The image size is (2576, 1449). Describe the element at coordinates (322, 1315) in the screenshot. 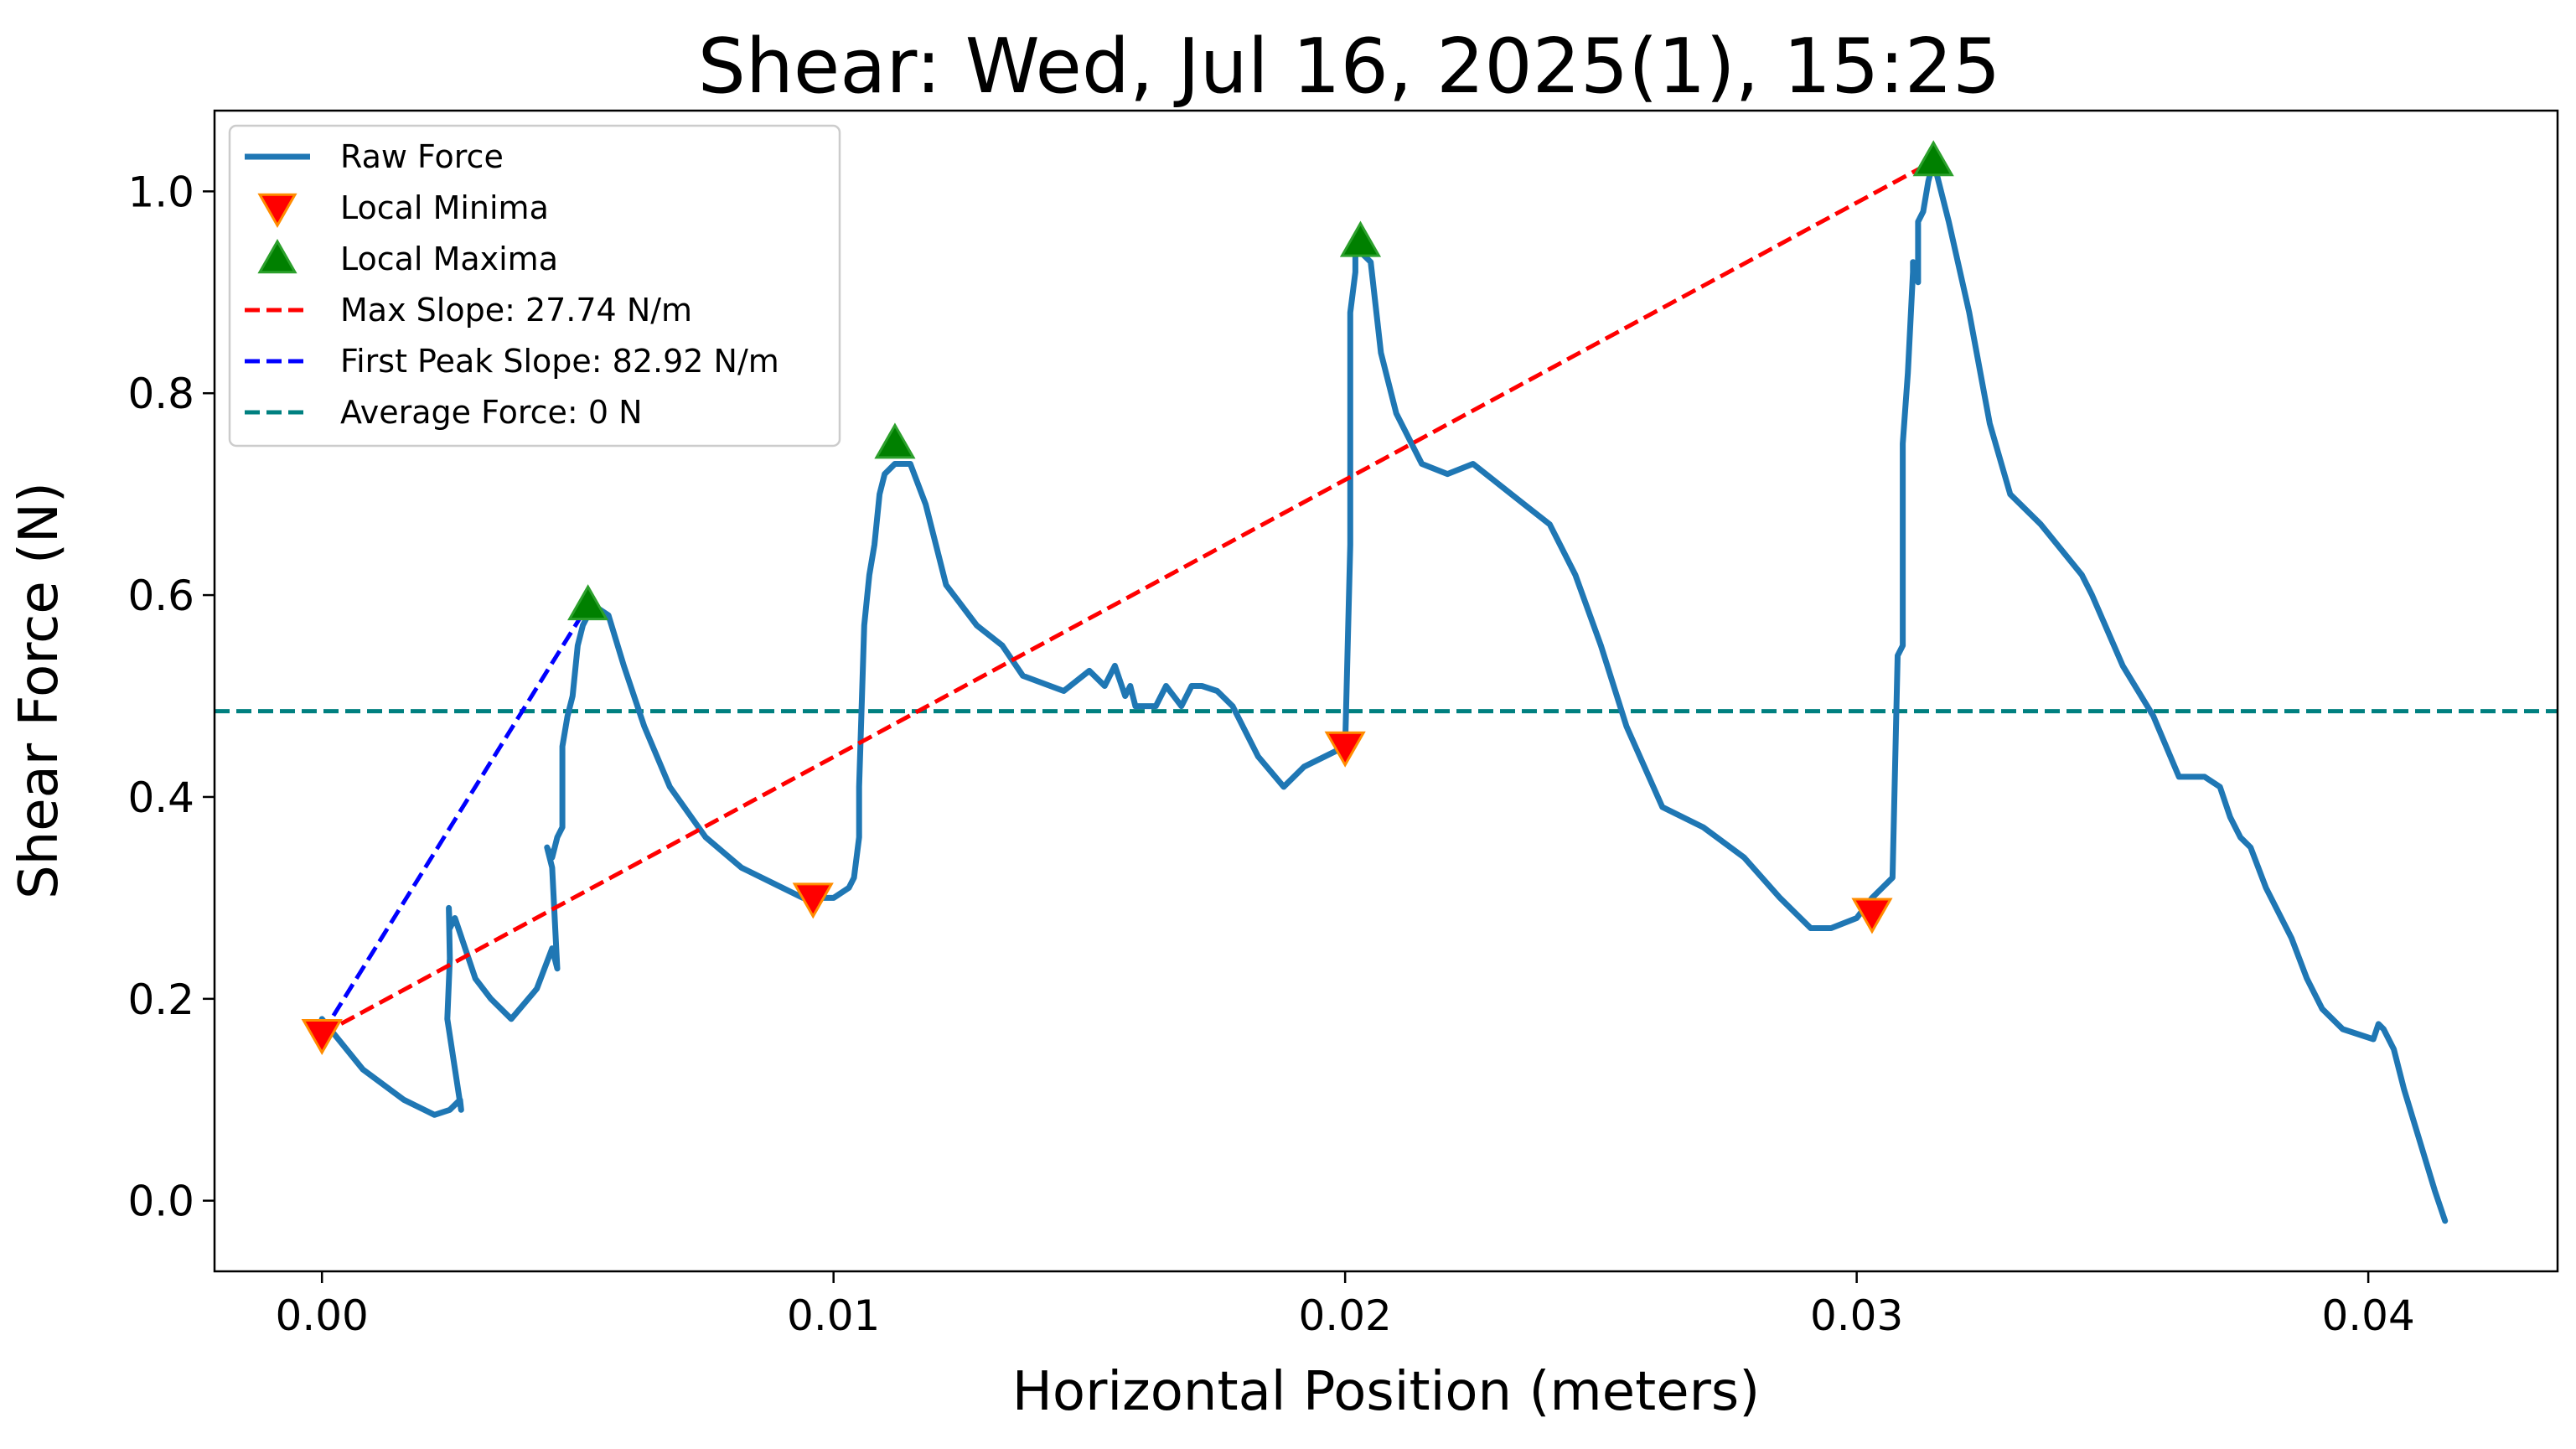

I see `x-tick-label: 0.00` at that location.